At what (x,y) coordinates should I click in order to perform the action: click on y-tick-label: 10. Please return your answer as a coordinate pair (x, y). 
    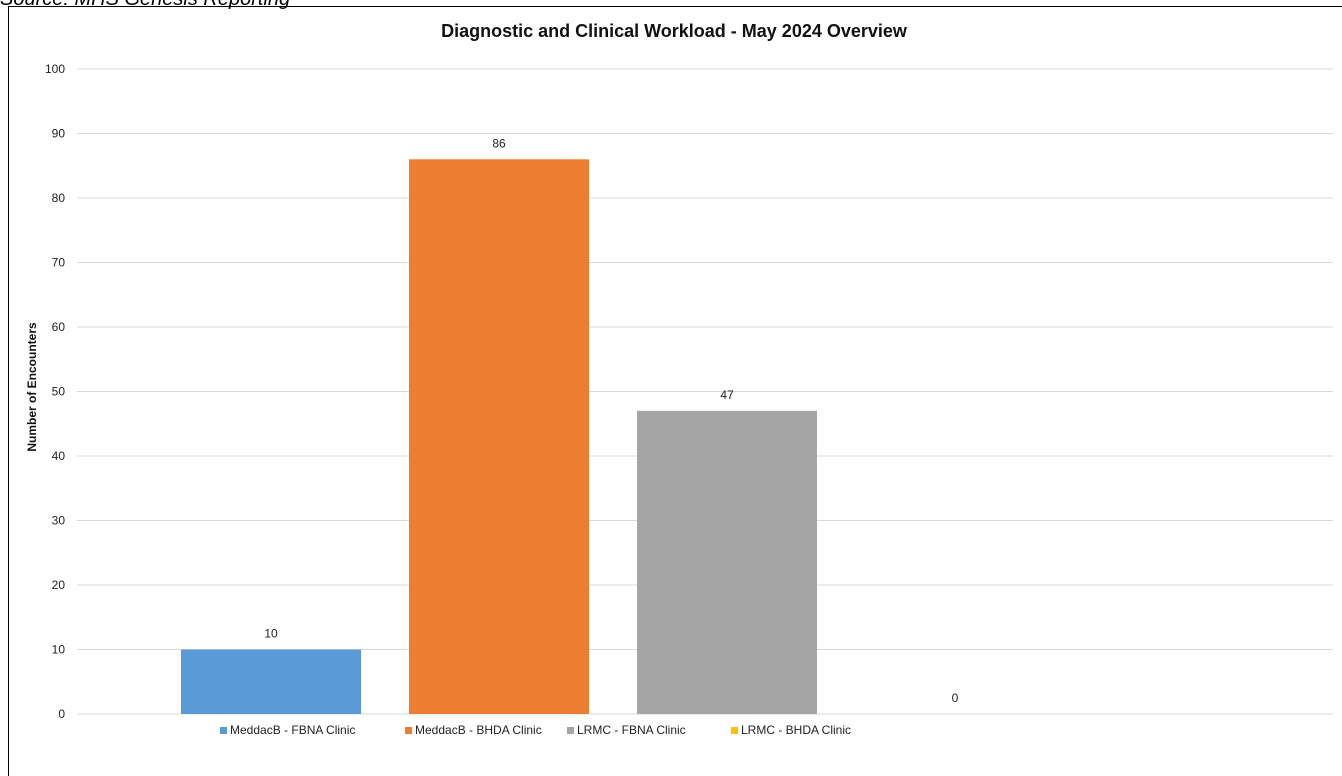
    Looking at the image, I should click on (59, 650).